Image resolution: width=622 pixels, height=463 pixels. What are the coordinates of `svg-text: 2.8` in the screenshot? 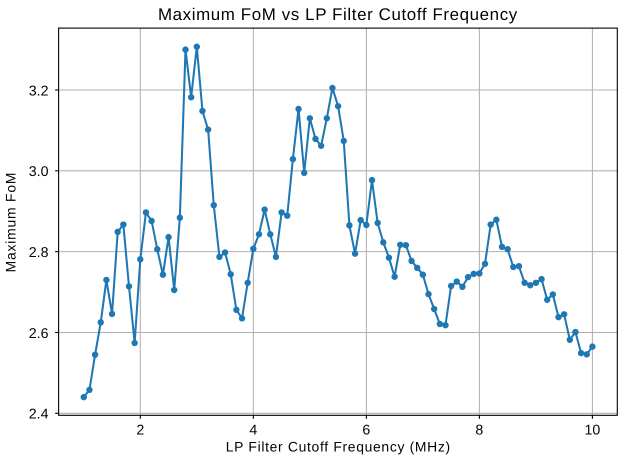 It's located at (39, 253).